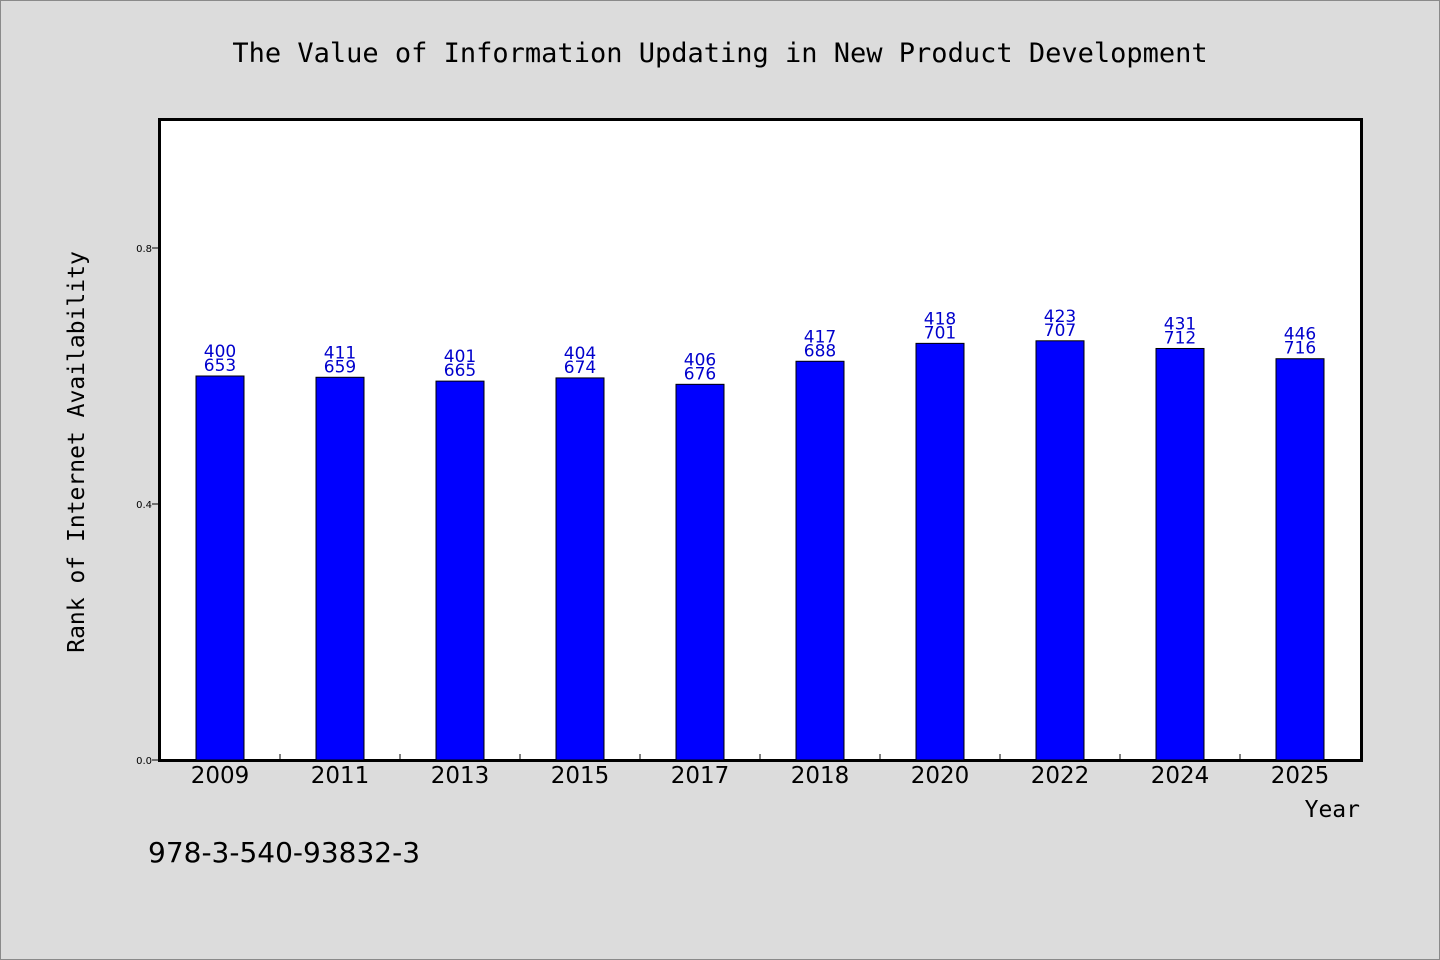 The image size is (1440, 960). What do you see at coordinates (220, 366) in the screenshot?
I see `data-label-bottom: 653` at bounding box center [220, 366].